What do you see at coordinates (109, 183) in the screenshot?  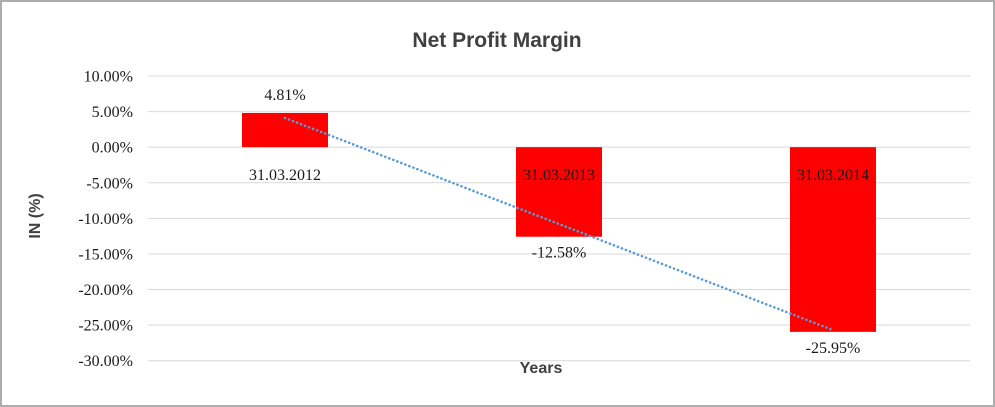 I see `y-tick-label--5.00%: -5.00%` at bounding box center [109, 183].